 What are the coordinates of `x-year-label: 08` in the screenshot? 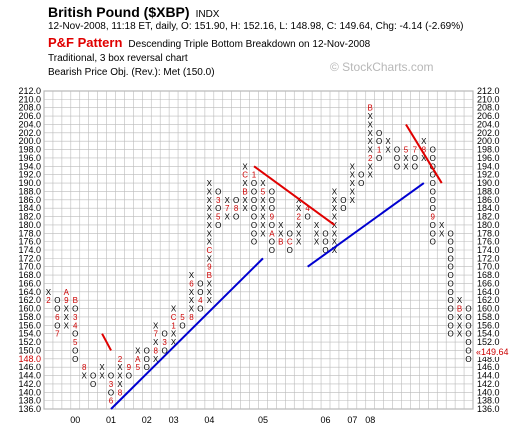 It's located at (370, 420).